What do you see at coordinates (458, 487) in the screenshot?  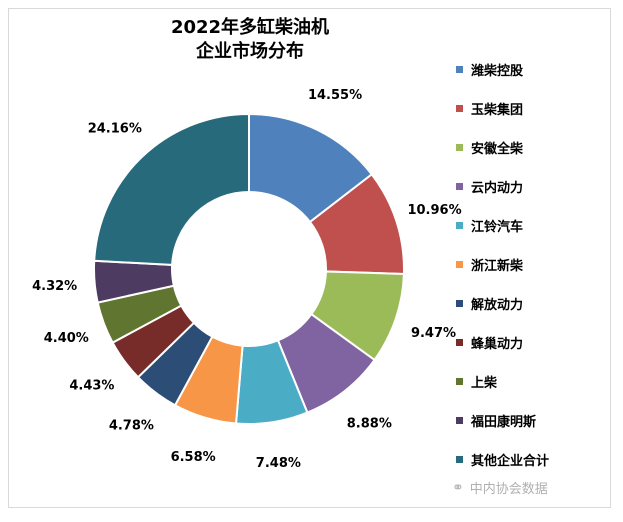 I see `wechat-icon: ⚭` at bounding box center [458, 487].